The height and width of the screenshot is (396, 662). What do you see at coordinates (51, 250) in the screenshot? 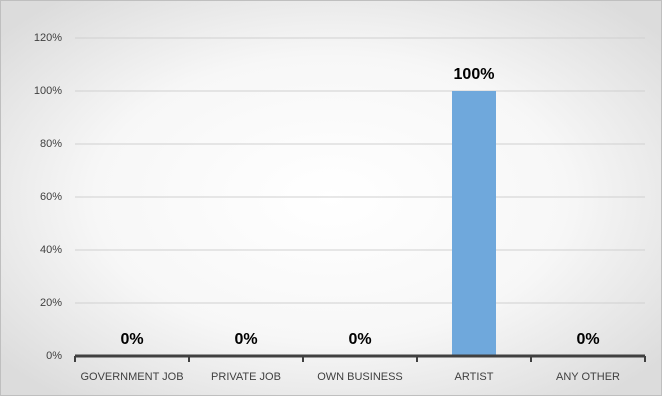
I see `y-tick-label: 40%` at bounding box center [51, 250].